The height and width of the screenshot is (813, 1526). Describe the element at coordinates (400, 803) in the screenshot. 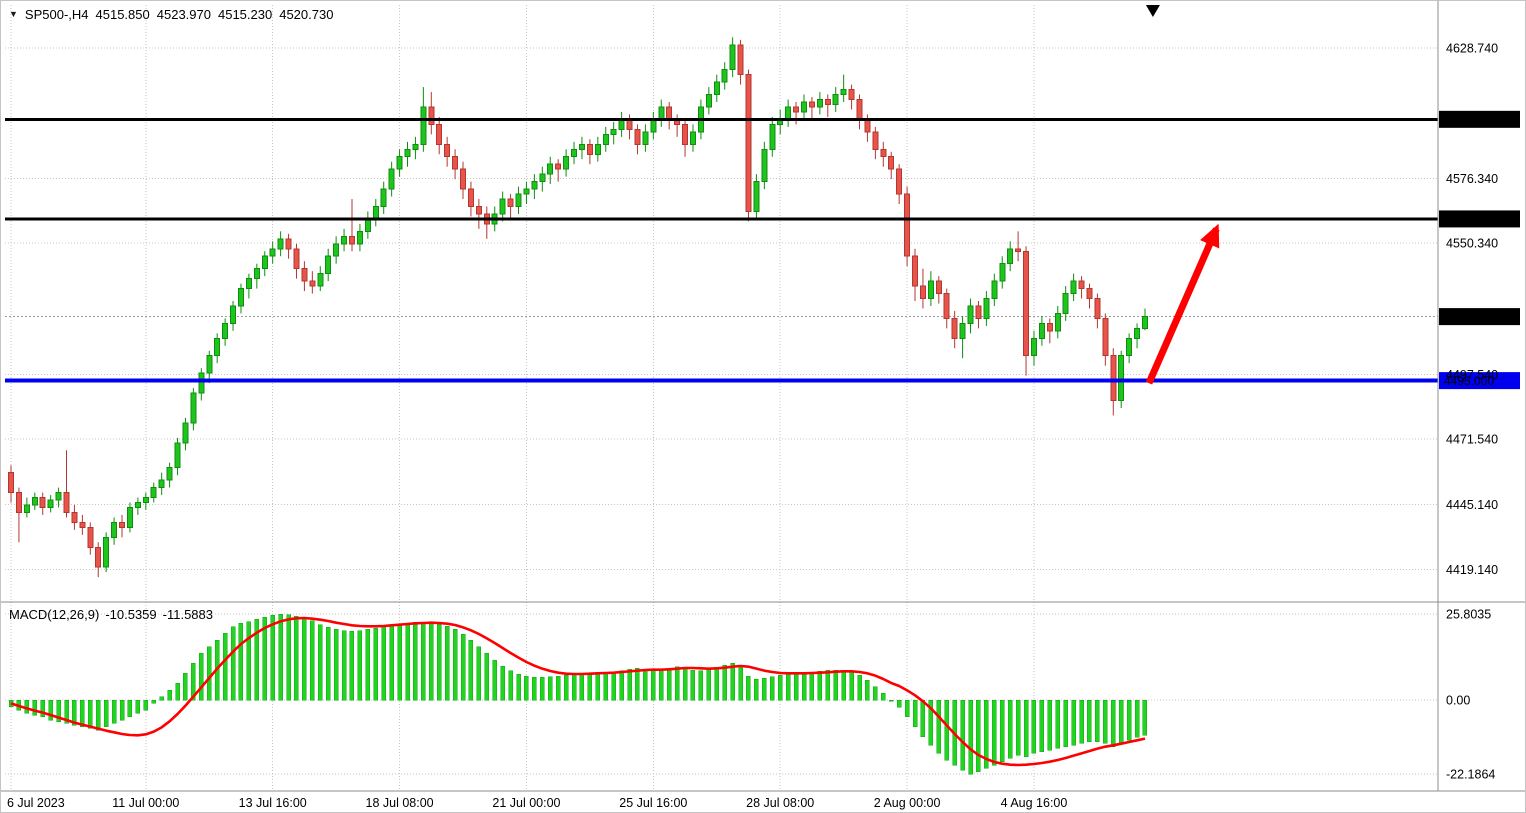

I see `svg-text: 18 Jul 08:00` at that location.